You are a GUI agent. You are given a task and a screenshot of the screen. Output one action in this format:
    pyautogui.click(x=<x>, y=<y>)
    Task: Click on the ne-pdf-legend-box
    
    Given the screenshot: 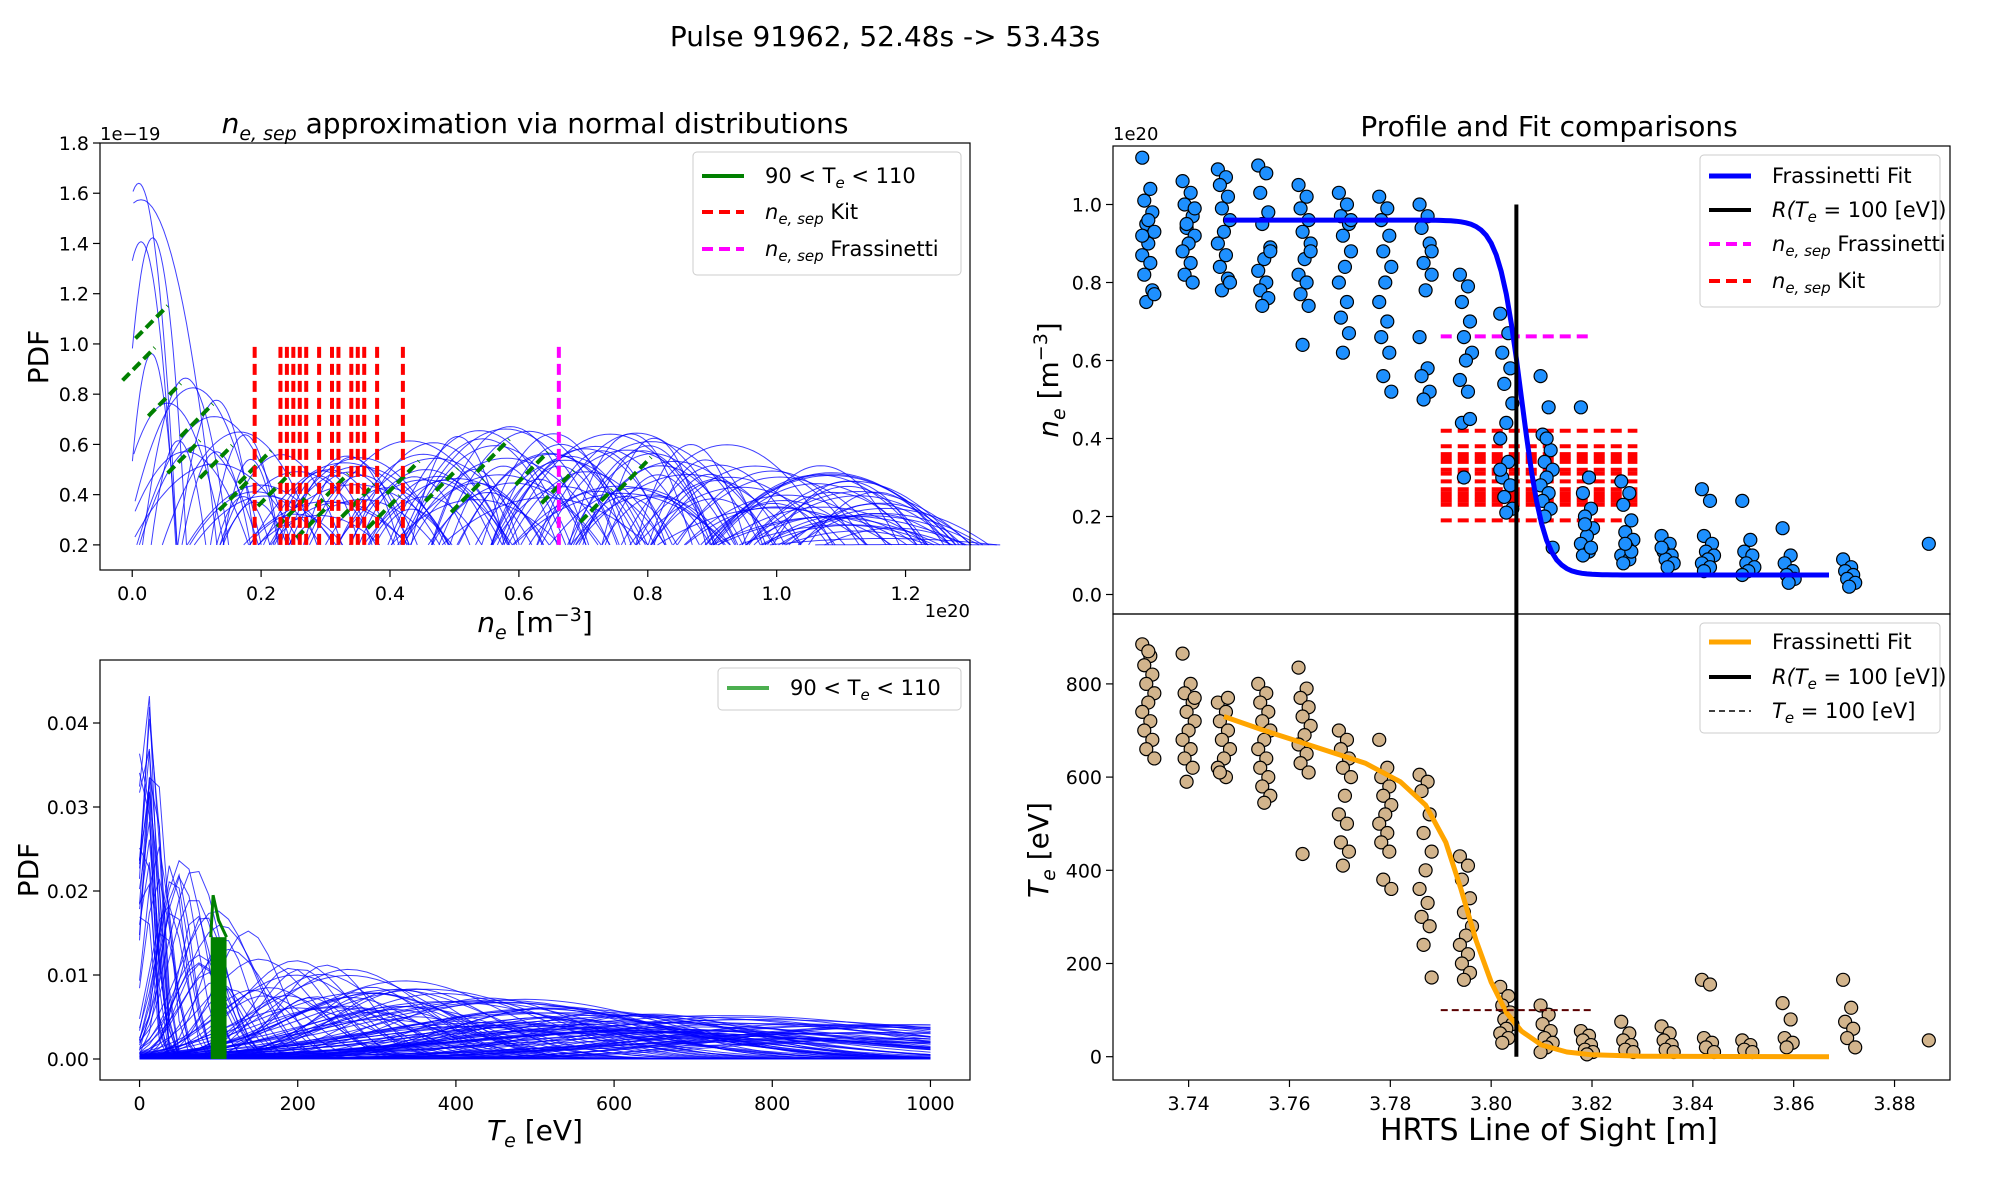 What is the action you would take?
    pyautogui.click(x=827, y=213)
    